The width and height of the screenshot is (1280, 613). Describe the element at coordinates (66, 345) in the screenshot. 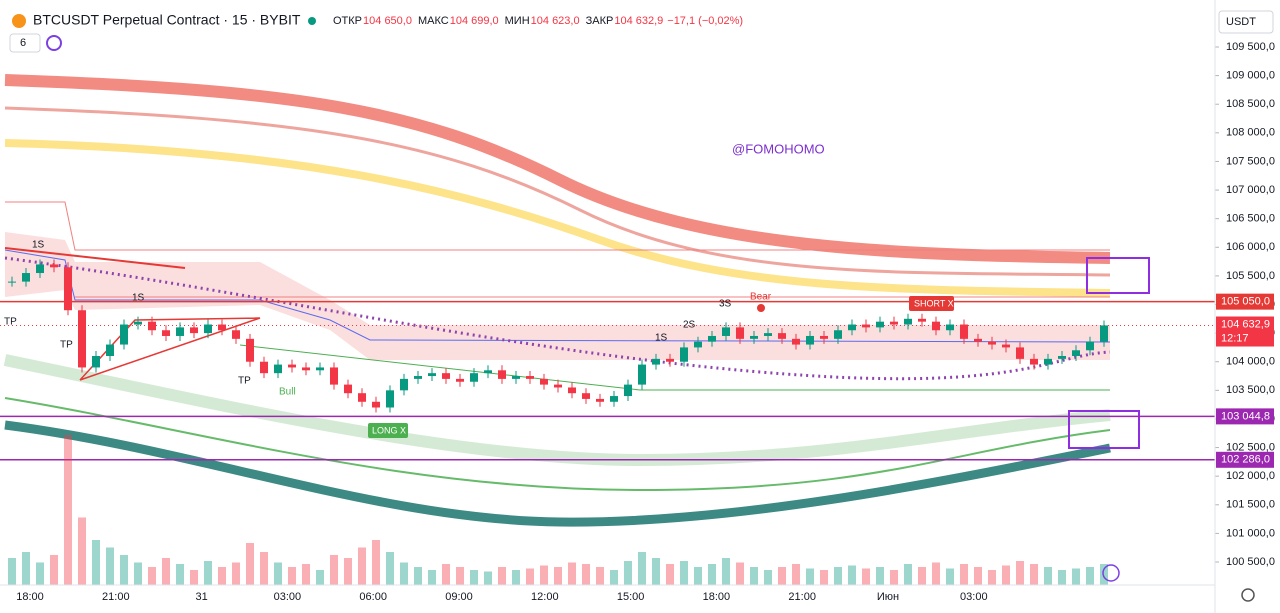

I see `annotation: TP` at that location.